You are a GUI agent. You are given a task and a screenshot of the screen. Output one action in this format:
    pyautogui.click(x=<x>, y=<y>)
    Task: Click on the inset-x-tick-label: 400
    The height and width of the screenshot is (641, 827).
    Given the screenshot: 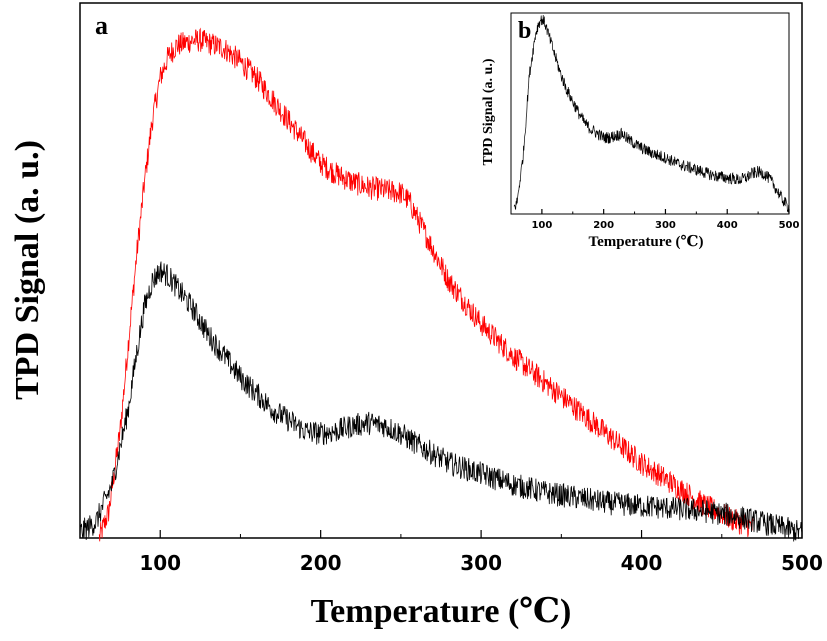 What is the action you would take?
    pyautogui.click(x=727, y=225)
    